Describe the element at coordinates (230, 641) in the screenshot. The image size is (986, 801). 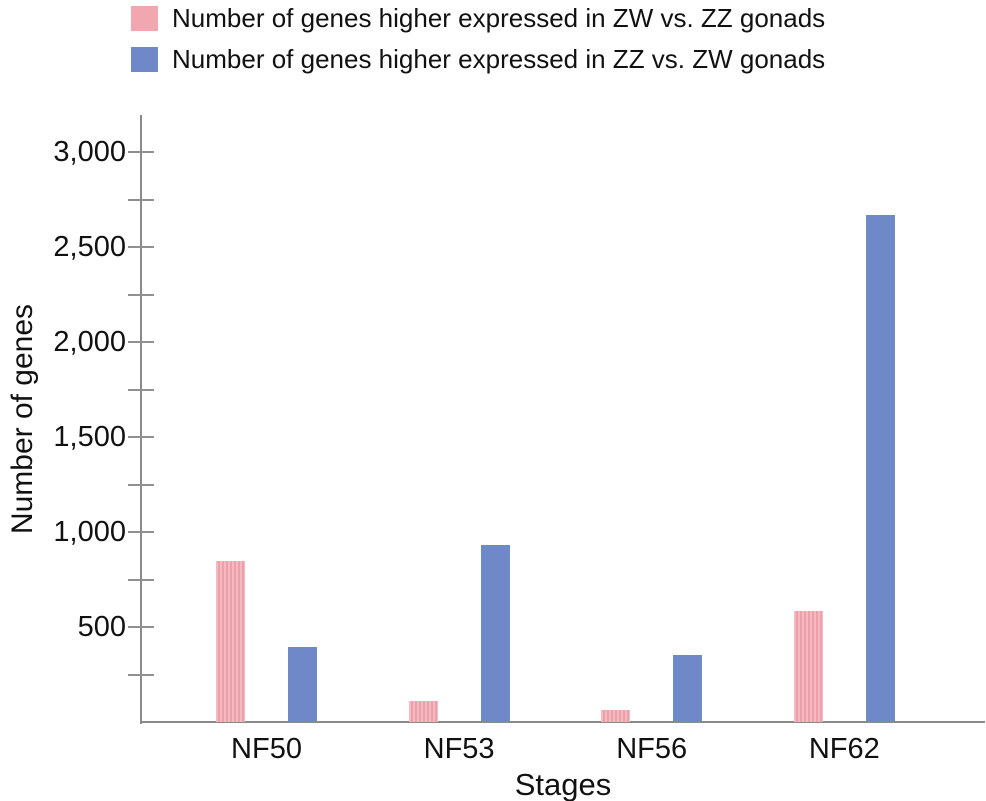
I see `bar-NF50-zw-higher` at that location.